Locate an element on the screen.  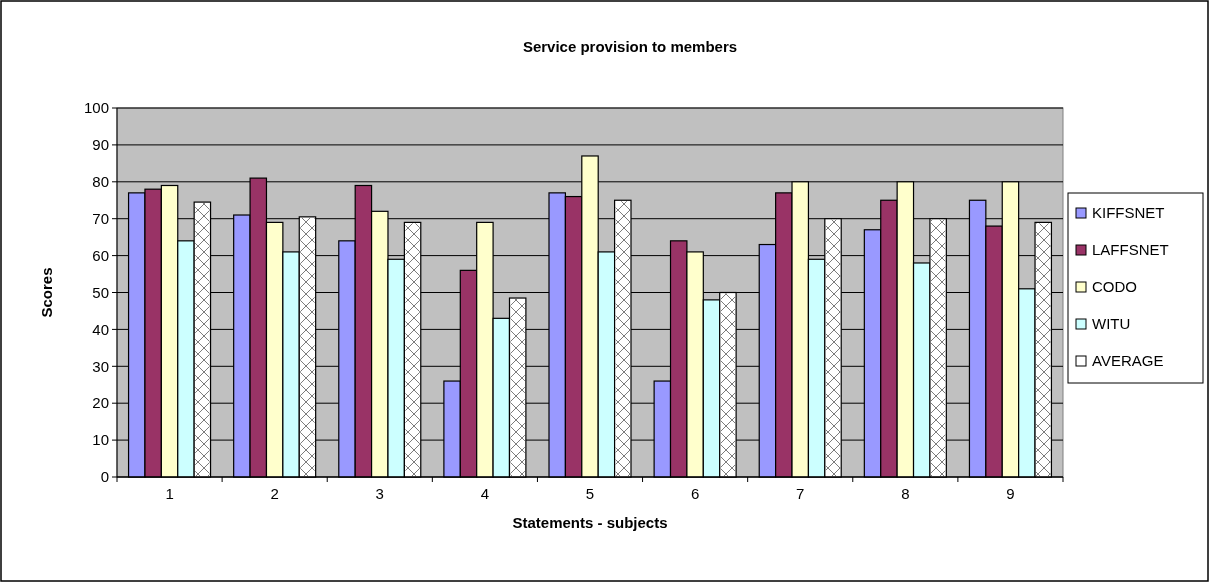
y-tick-label: 20 is located at coordinates (100, 403).